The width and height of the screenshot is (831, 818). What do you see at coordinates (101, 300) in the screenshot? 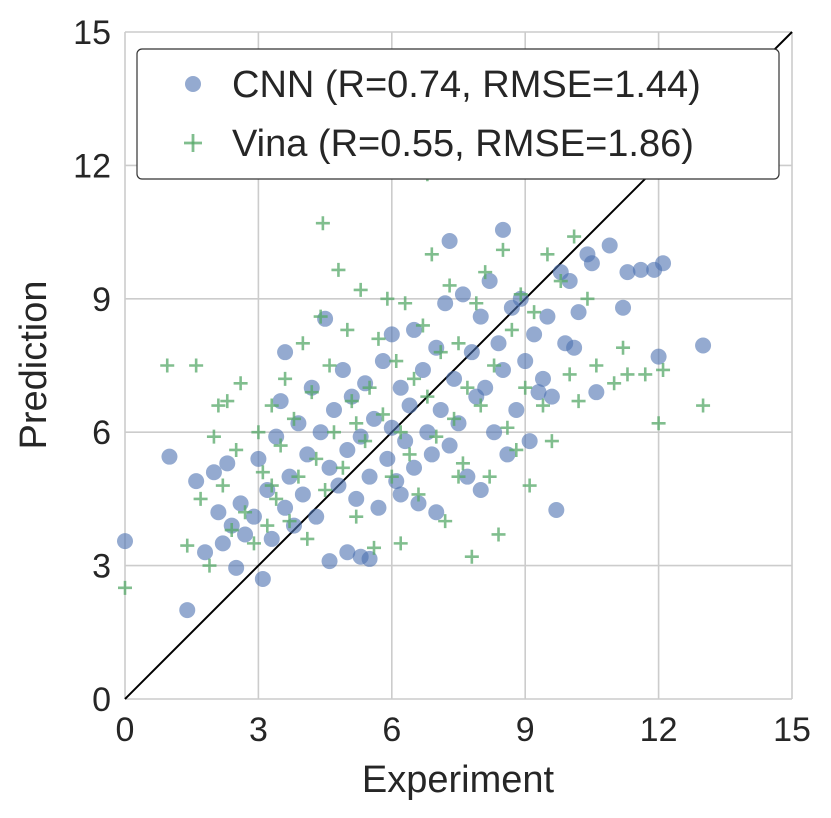
I see `y-tick-label: 9` at bounding box center [101, 300].